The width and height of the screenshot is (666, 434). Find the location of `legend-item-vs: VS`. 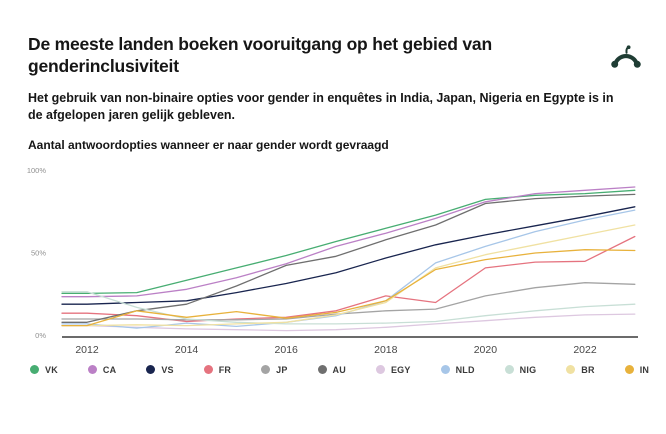

legend-item-vs: VS is located at coordinates (160, 369).